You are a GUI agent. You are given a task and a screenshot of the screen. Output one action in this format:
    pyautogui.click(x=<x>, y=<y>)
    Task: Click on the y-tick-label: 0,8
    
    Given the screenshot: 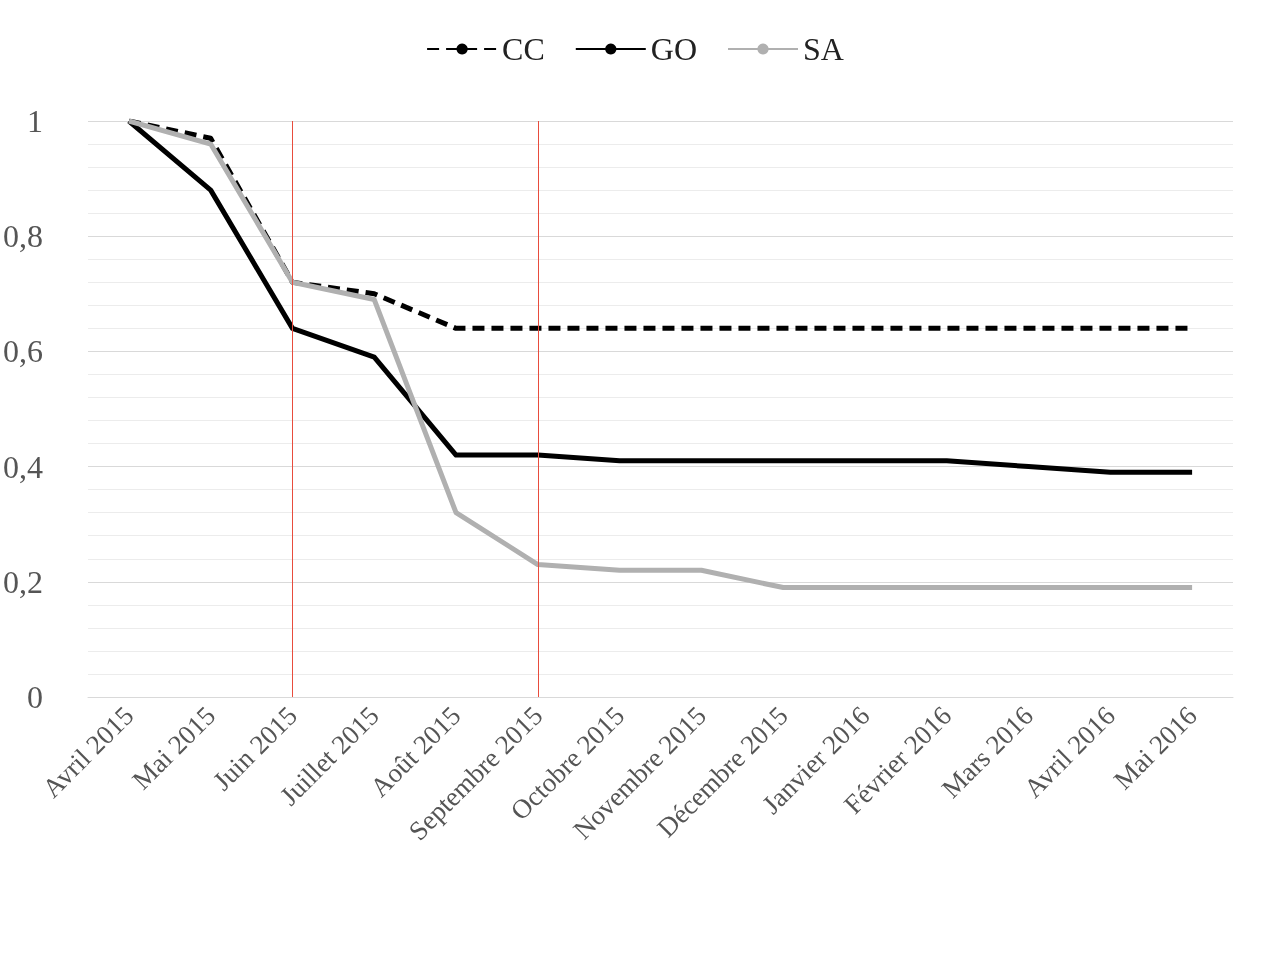 What is the action you would take?
    pyautogui.click(x=23, y=236)
    